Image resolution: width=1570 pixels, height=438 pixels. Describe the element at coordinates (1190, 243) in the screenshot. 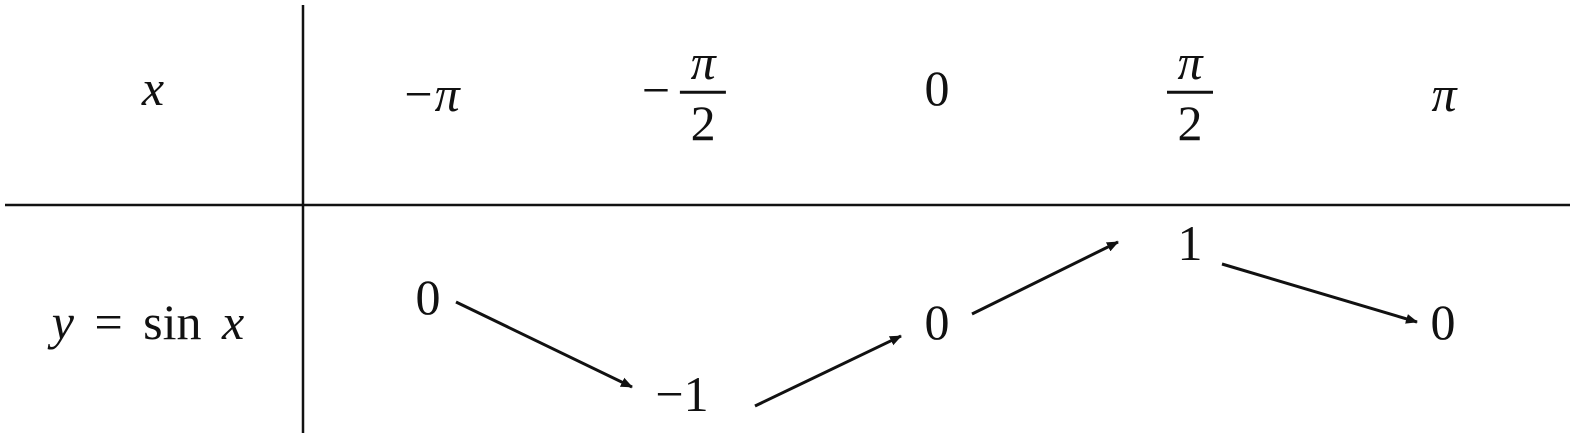

I see `y-value-3: 1` at that location.